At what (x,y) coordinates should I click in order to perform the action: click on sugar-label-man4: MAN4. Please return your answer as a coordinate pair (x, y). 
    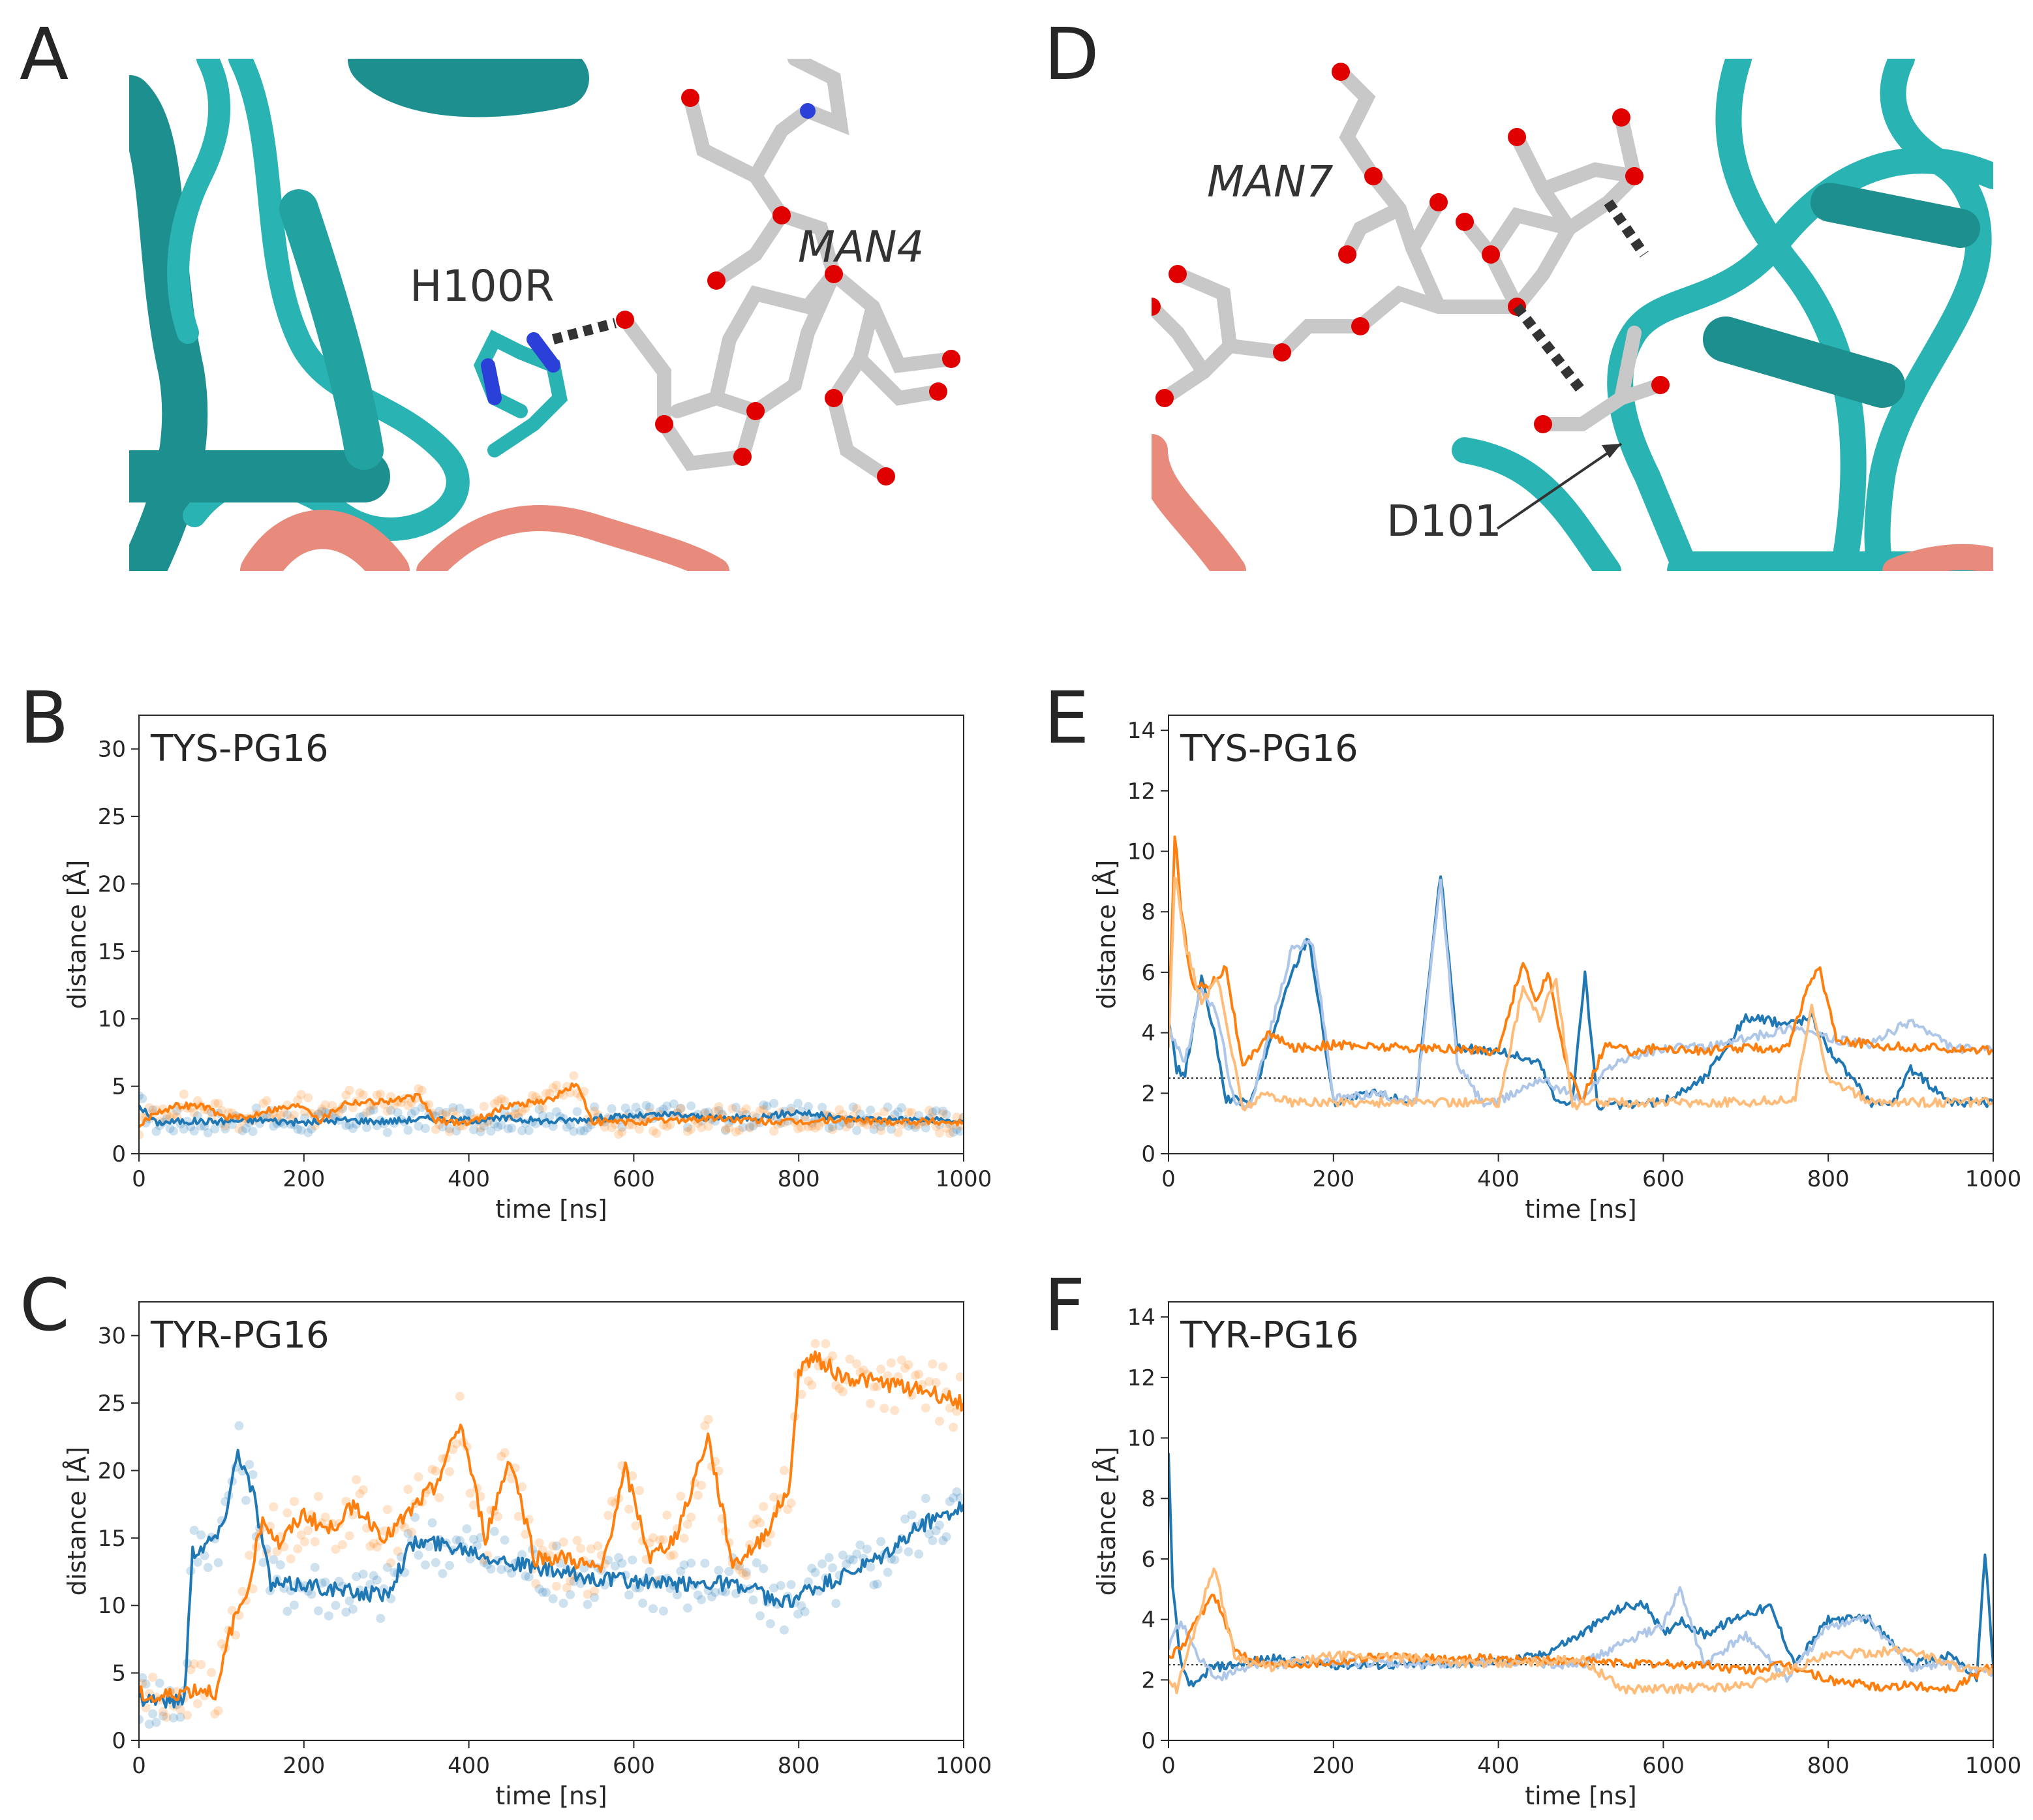
    Looking at the image, I should click on (861, 247).